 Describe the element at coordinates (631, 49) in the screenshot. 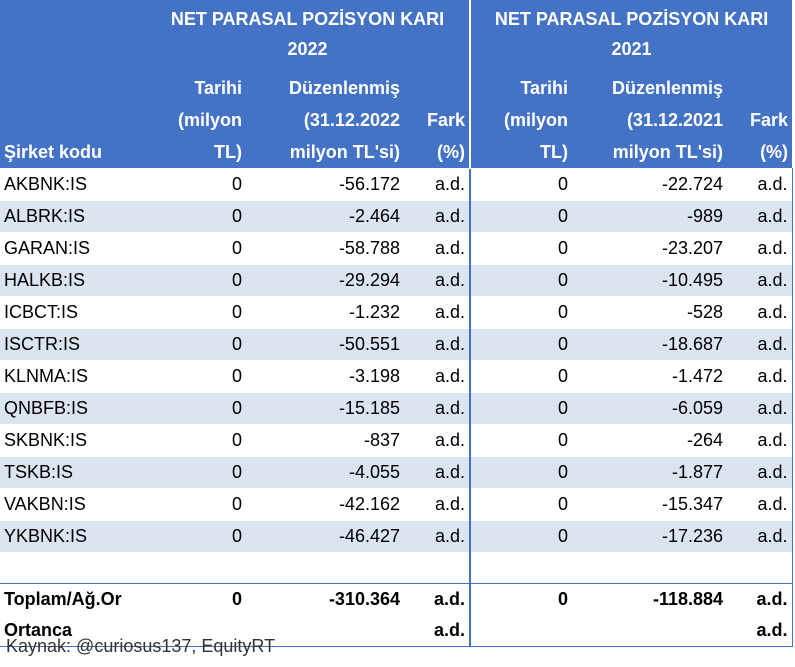

I see `group-header-2021-year: 2021` at that location.